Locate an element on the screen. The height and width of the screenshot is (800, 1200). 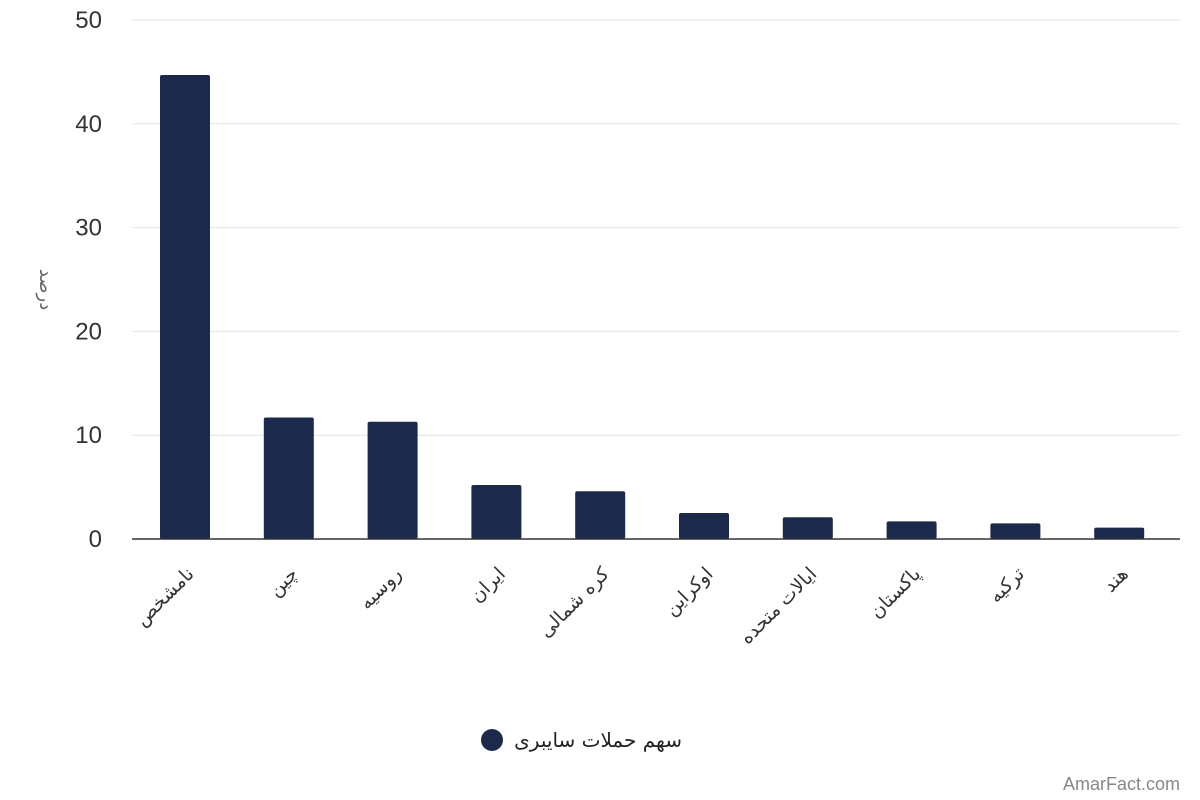
x-tick-label: هند is located at coordinates (1116, 580).